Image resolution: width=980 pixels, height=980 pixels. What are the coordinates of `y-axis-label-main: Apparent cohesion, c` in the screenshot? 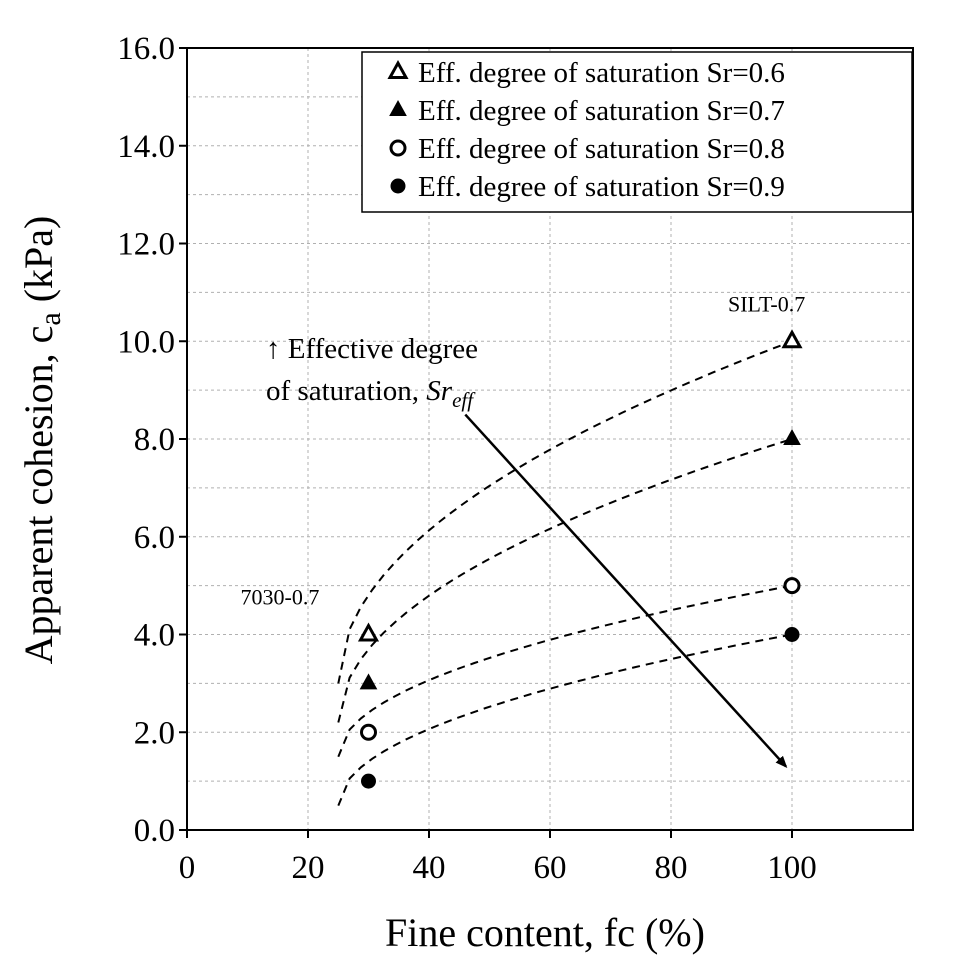 It's located at (38, 495).